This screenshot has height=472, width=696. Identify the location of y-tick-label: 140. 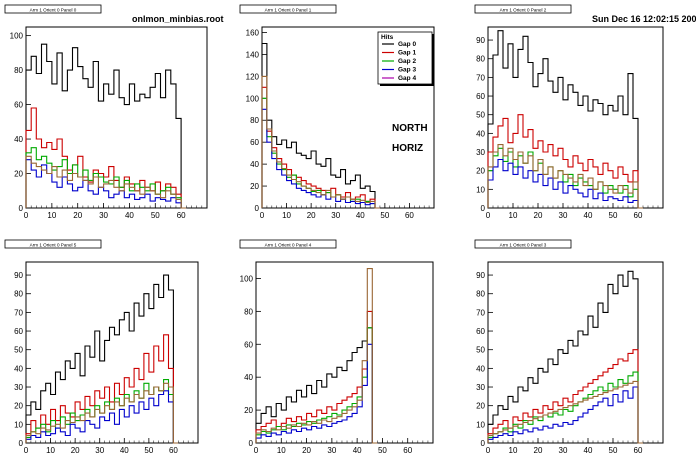
(253, 54).